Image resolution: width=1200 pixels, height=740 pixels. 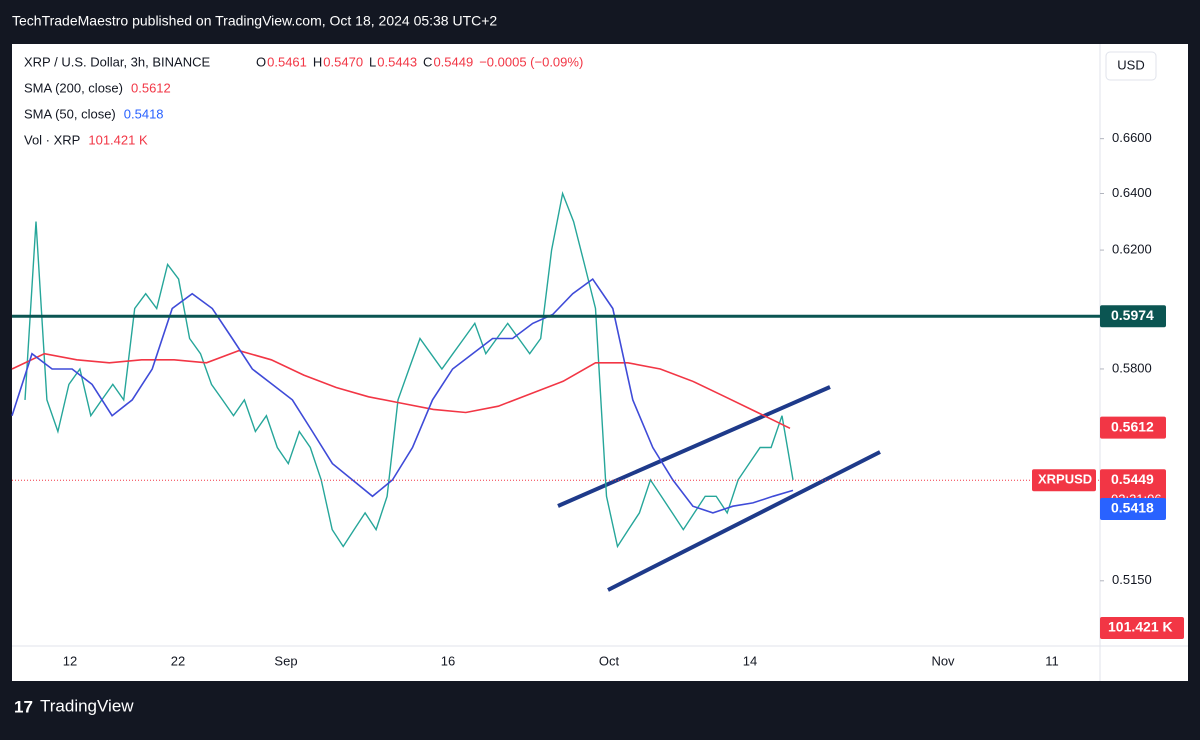 What do you see at coordinates (401, 389) in the screenshot?
I see `sma-line` at bounding box center [401, 389].